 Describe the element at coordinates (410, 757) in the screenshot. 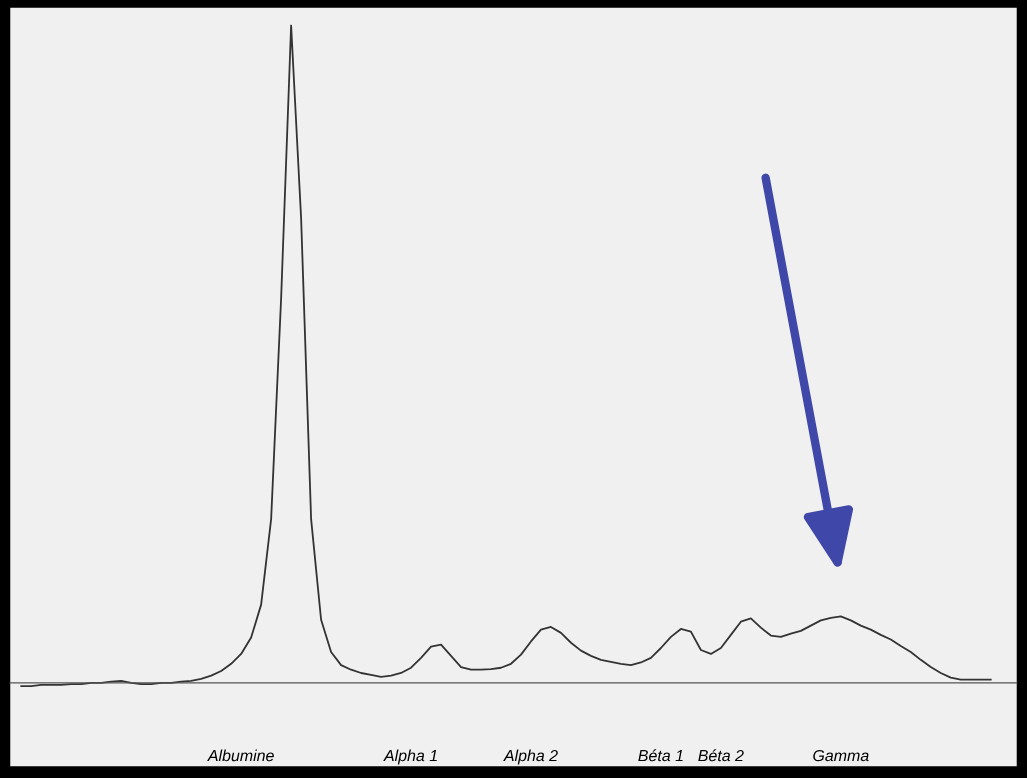

I see `x-tick-label: Alpha 1` at that location.